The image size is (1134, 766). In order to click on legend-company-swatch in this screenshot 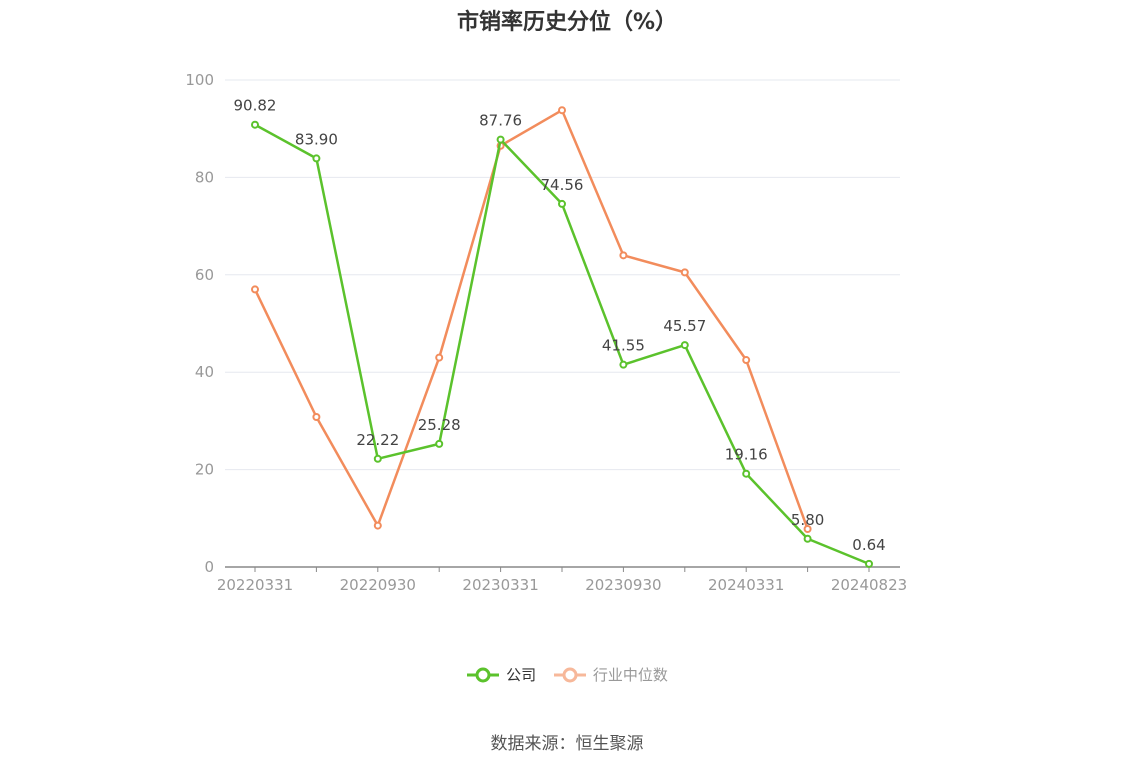, I will do `click(483, 674)`.